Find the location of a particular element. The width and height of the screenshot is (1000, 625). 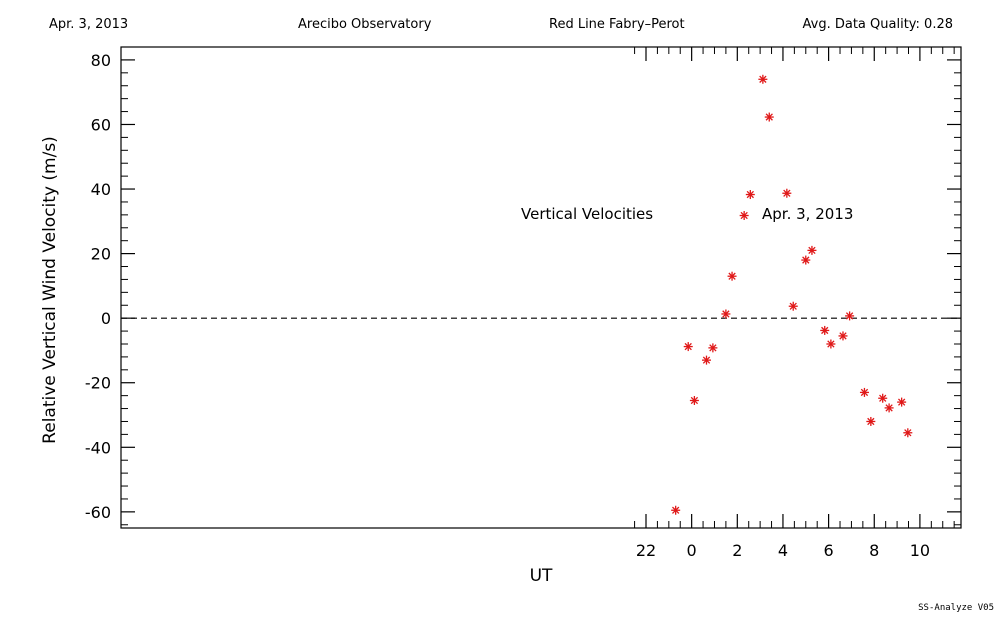

y-tick-label: 0 is located at coordinates (106, 318).